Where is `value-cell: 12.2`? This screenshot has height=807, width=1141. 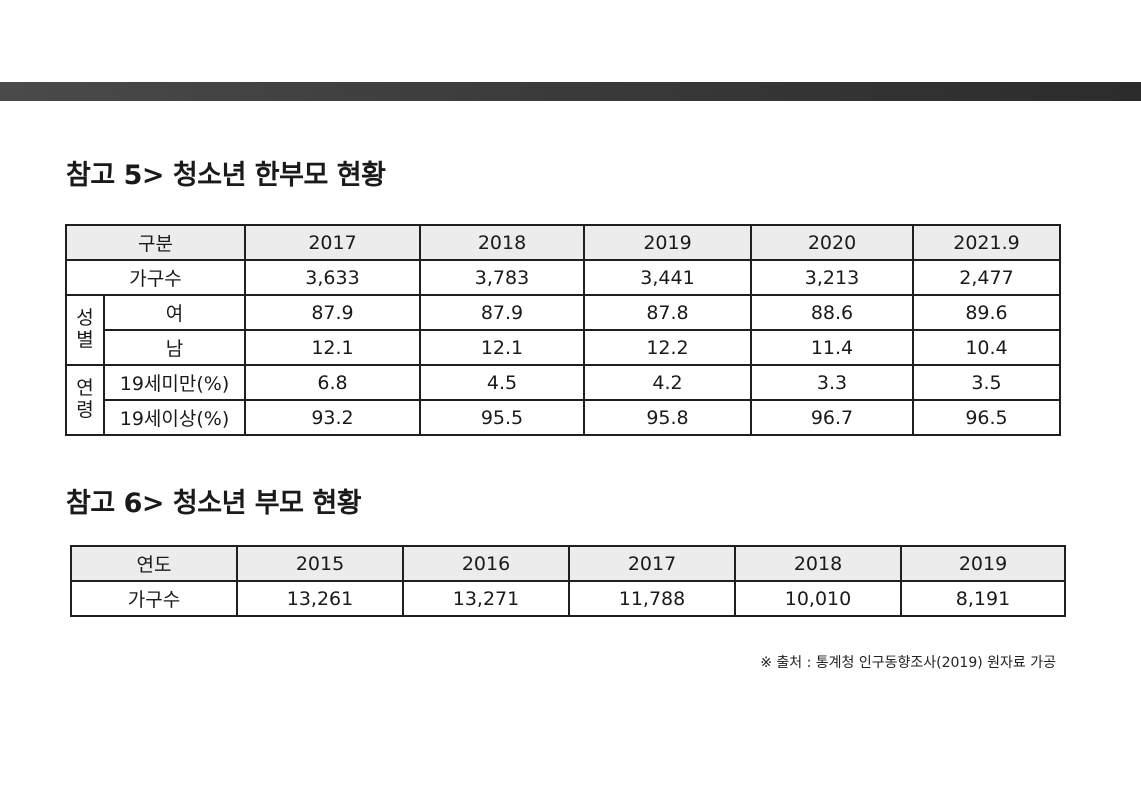 value-cell: 12.2 is located at coordinates (667, 347).